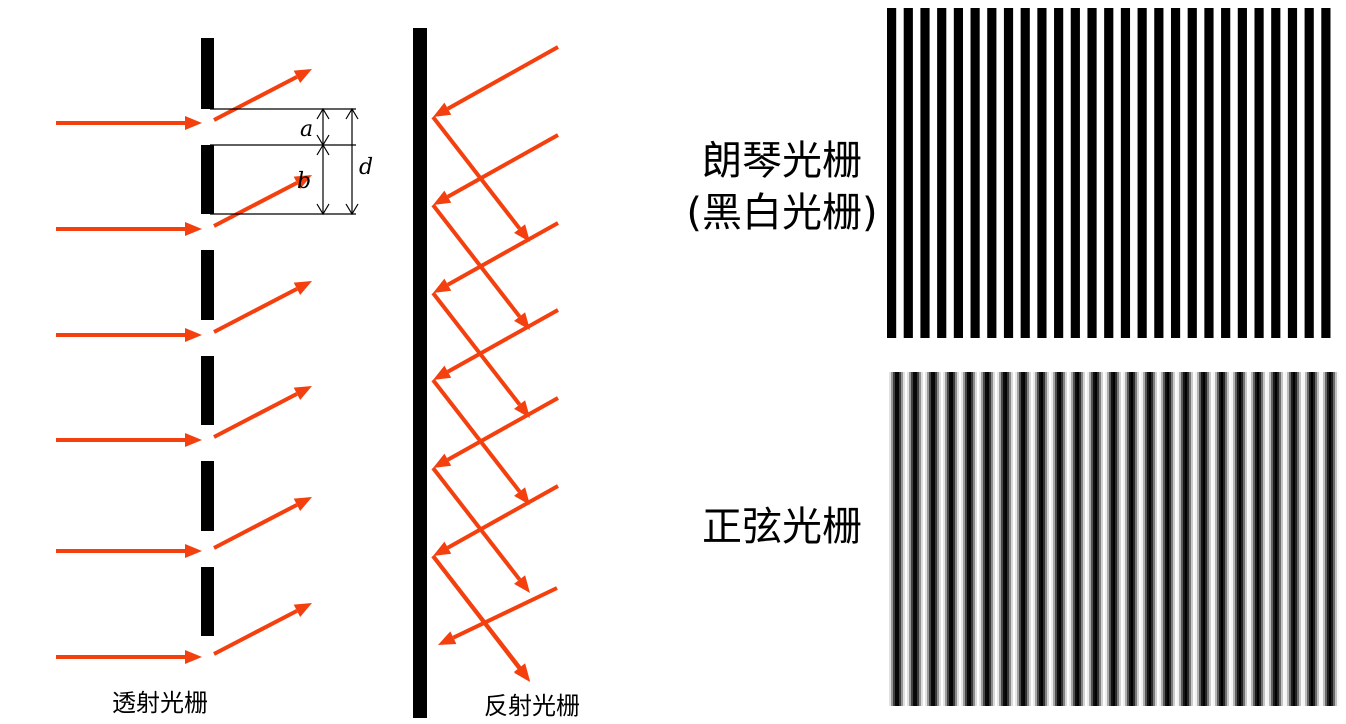 This screenshot has height=724, width=1346. I want to click on dimension-markers, so click(284, 161).